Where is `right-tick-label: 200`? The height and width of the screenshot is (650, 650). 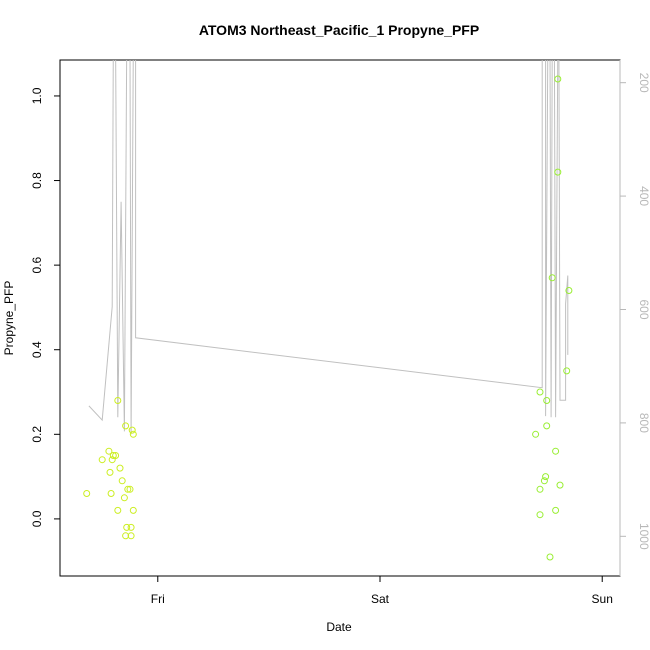
right-tick-label: 200 is located at coordinates (643, 83).